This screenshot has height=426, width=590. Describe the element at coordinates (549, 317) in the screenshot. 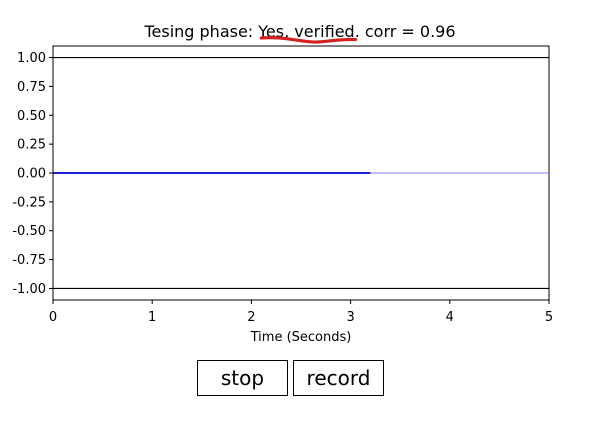

I see `x-tick-label-5: 5` at that location.